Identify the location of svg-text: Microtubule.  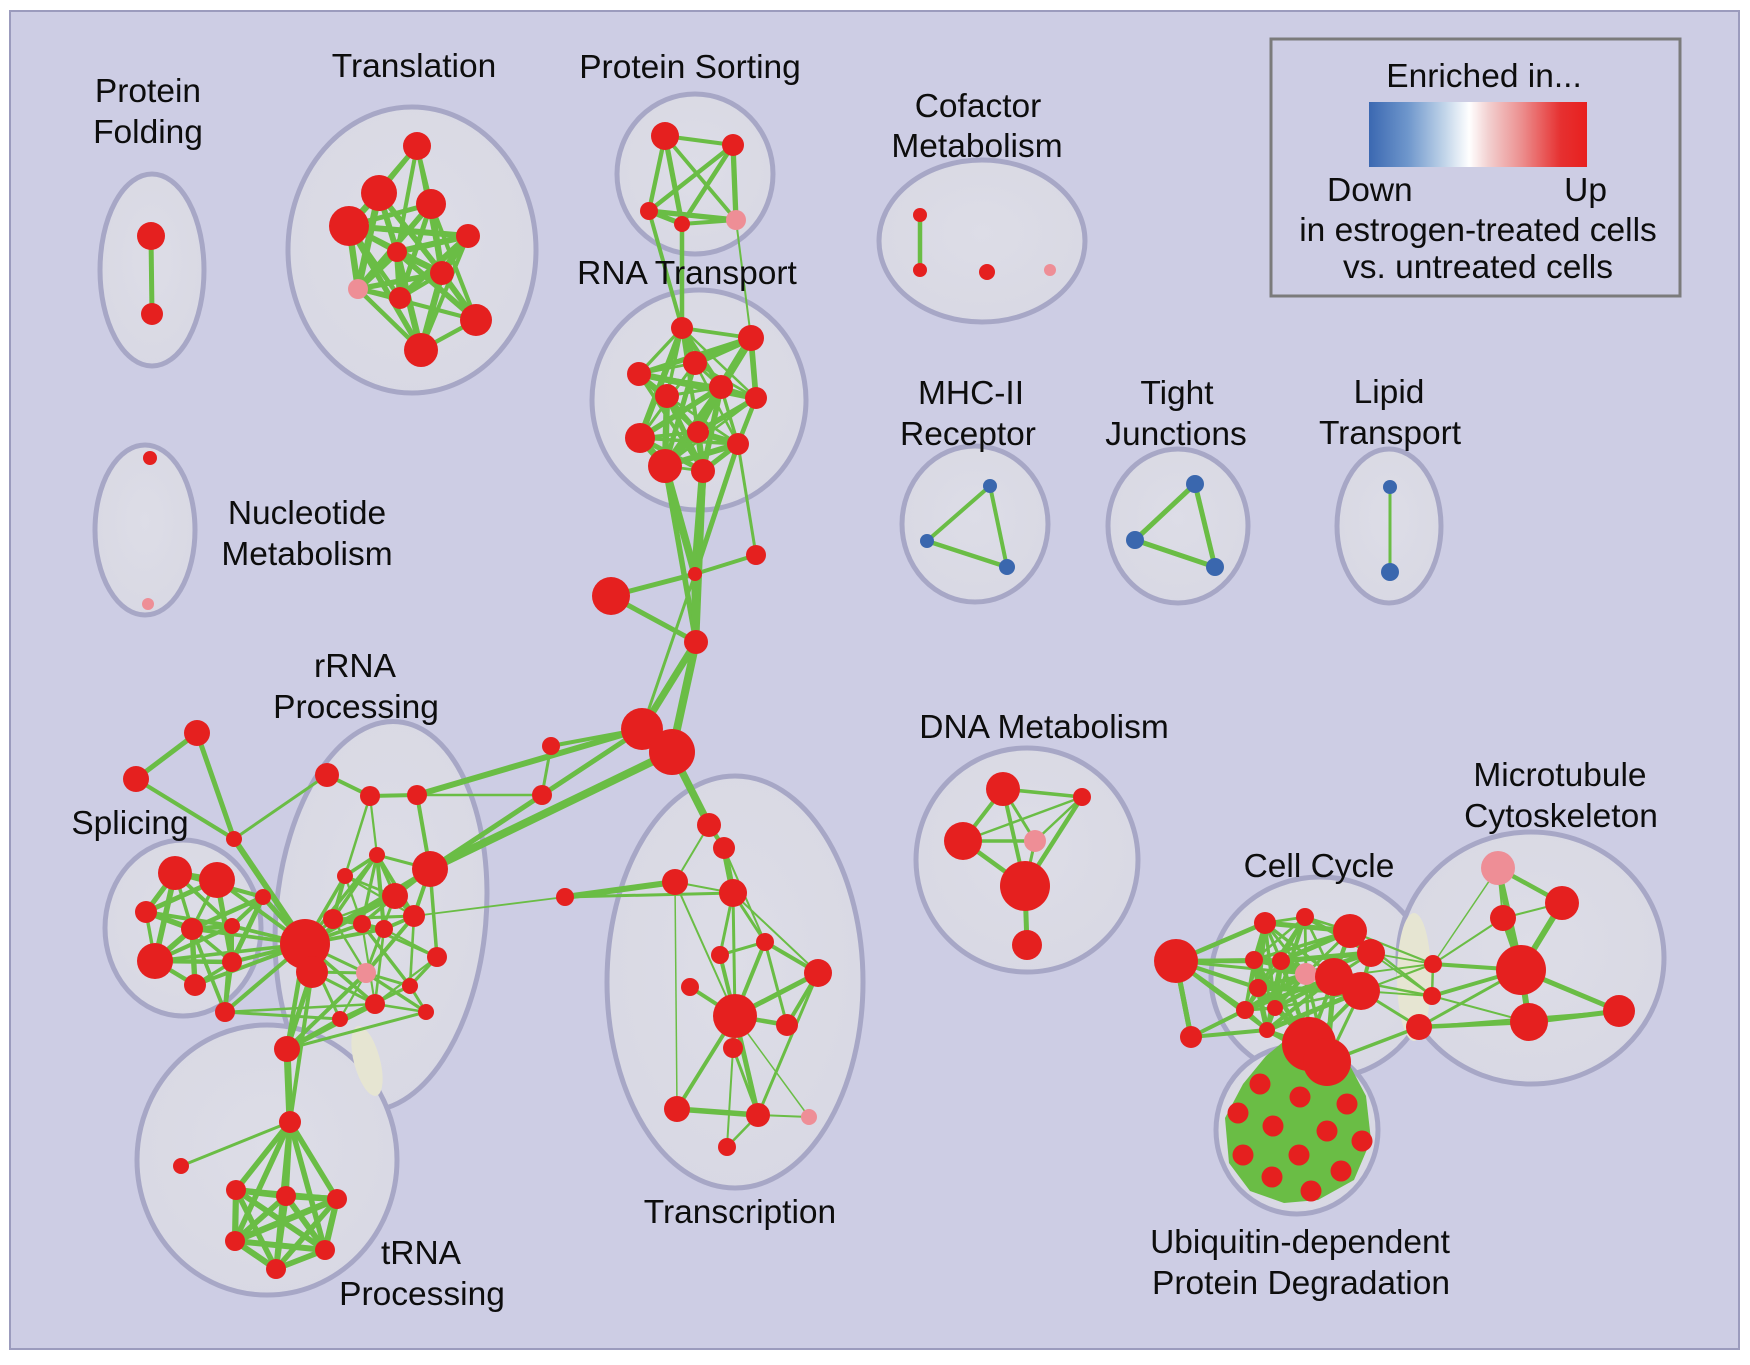
(1559, 775).